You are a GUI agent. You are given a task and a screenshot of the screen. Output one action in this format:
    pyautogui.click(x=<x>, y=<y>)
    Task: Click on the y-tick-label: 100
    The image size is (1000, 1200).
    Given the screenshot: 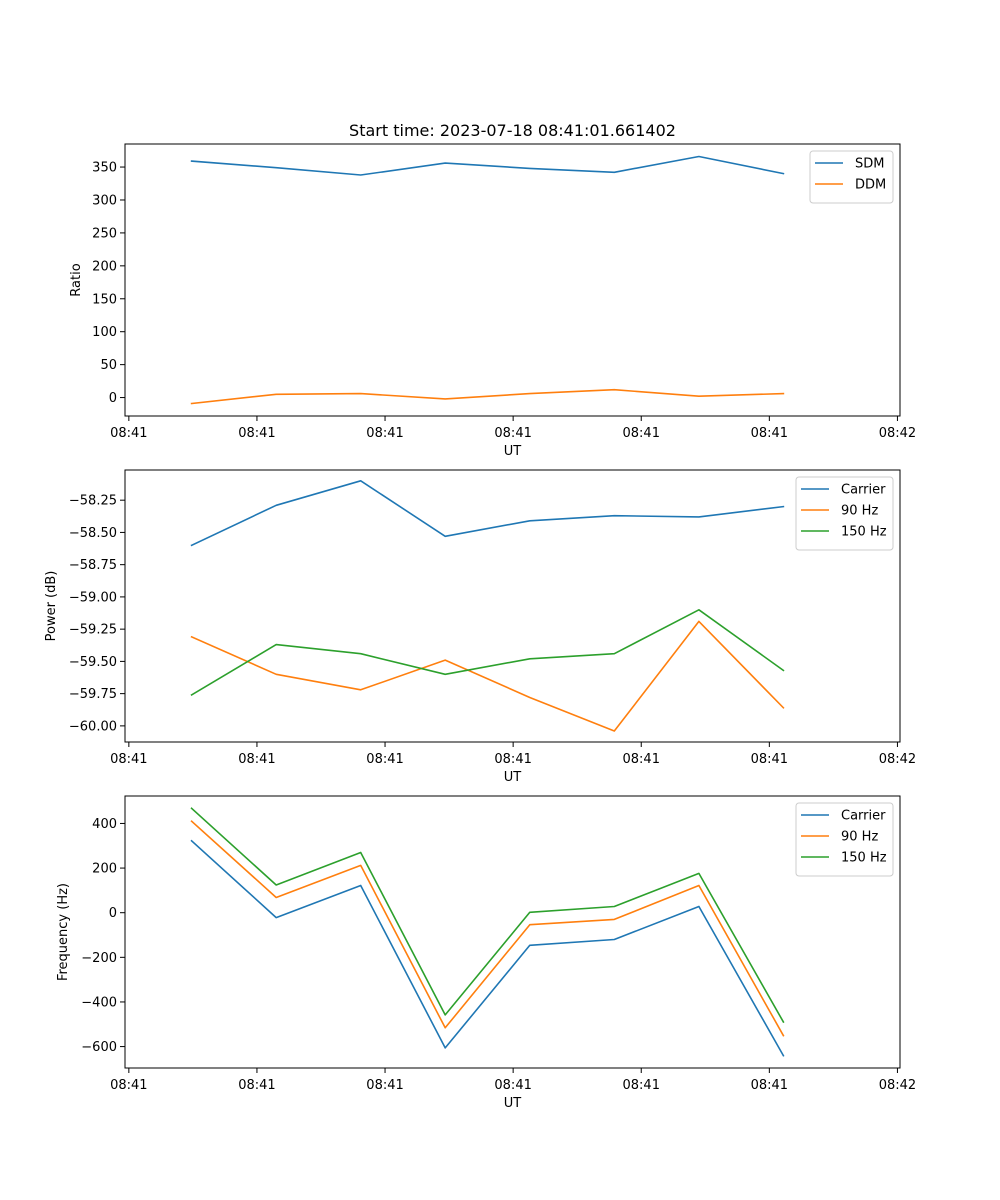 What is the action you would take?
    pyautogui.click(x=104, y=332)
    